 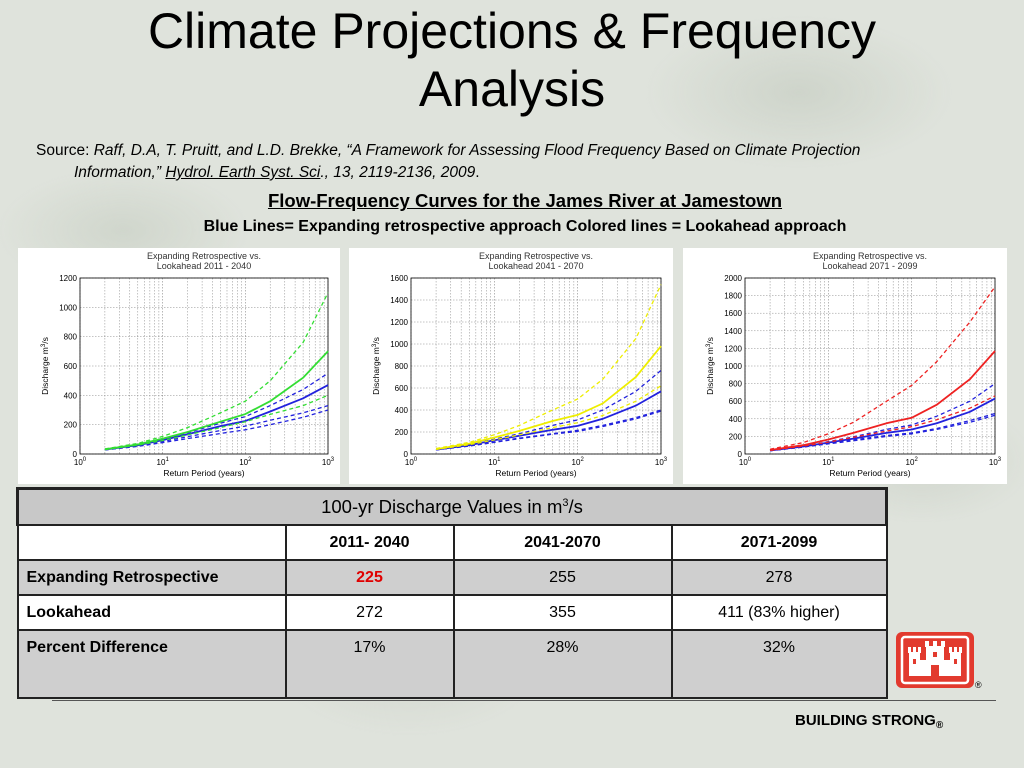 I want to click on table-cell: 411 (83% higher), so click(x=779, y=612).